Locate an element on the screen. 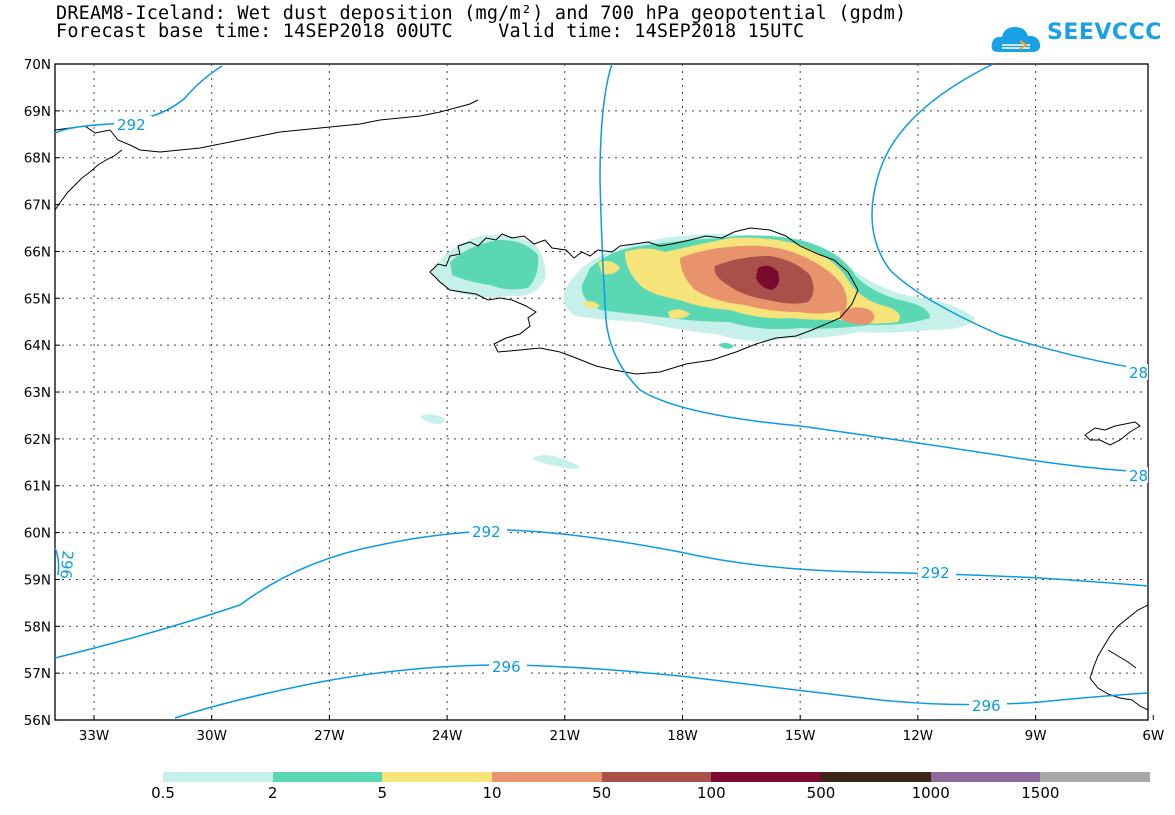 The height and width of the screenshot is (815, 1175). longitude-label: 33W is located at coordinates (94, 736).